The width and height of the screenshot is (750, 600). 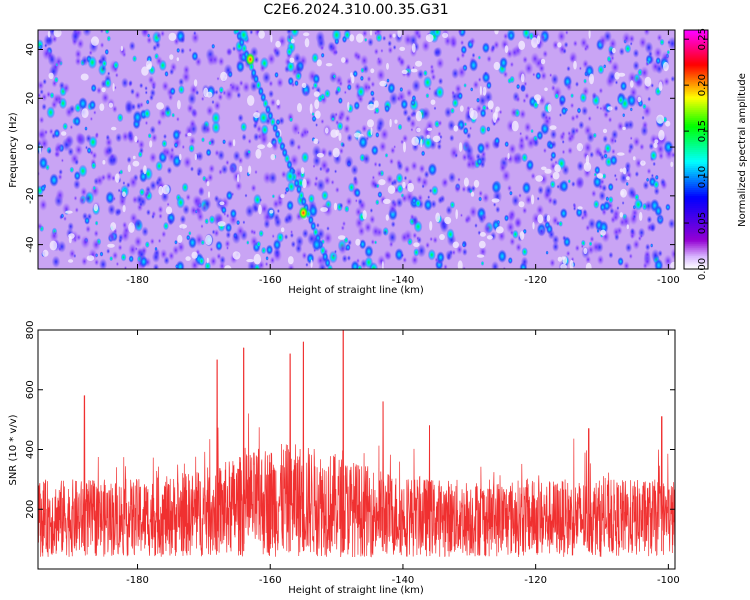 I want to click on y-tick-label: -20, so click(x=30, y=196).